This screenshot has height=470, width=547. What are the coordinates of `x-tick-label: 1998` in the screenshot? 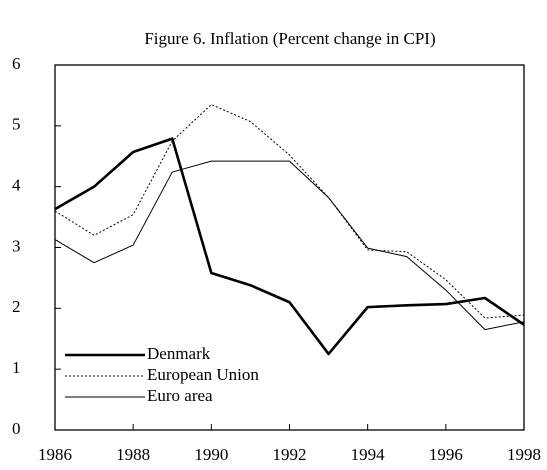 It's located at (524, 454).